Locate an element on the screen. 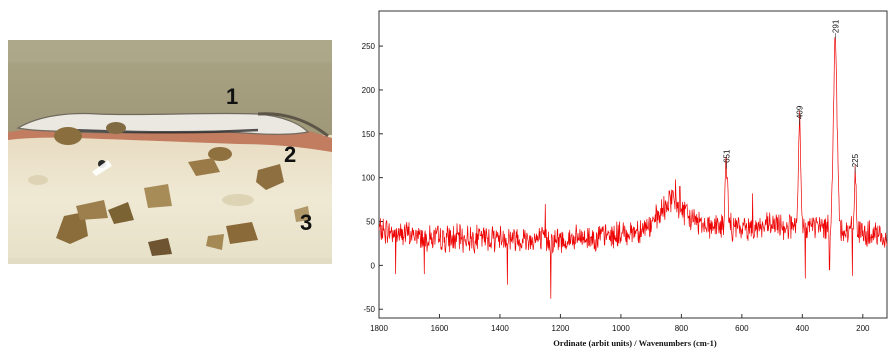  peak-label: 651 is located at coordinates (726, 156).